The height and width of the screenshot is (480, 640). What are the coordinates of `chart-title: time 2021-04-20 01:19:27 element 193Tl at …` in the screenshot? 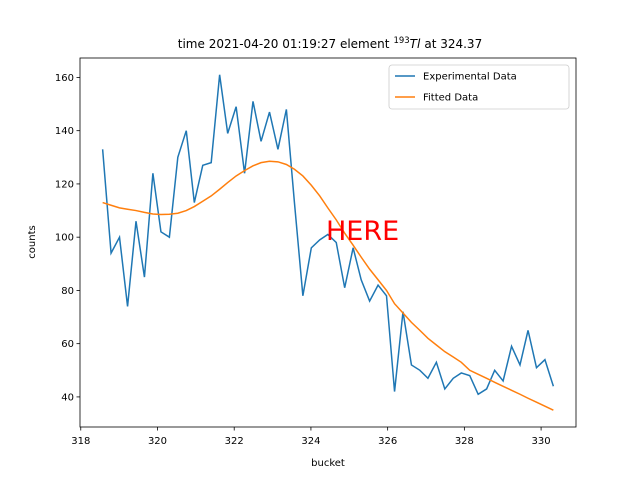 It's located at (330, 43).